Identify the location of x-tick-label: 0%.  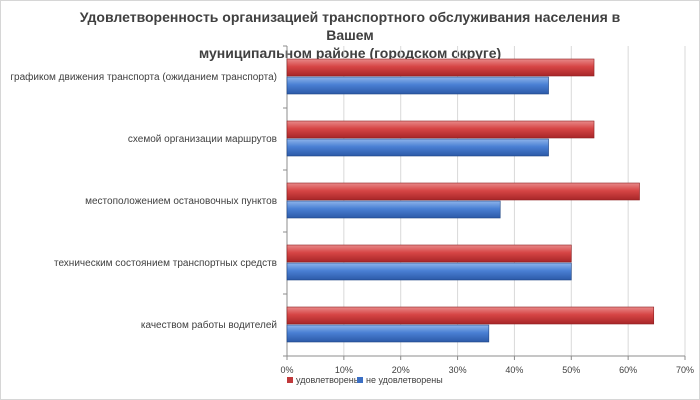
(286, 370).